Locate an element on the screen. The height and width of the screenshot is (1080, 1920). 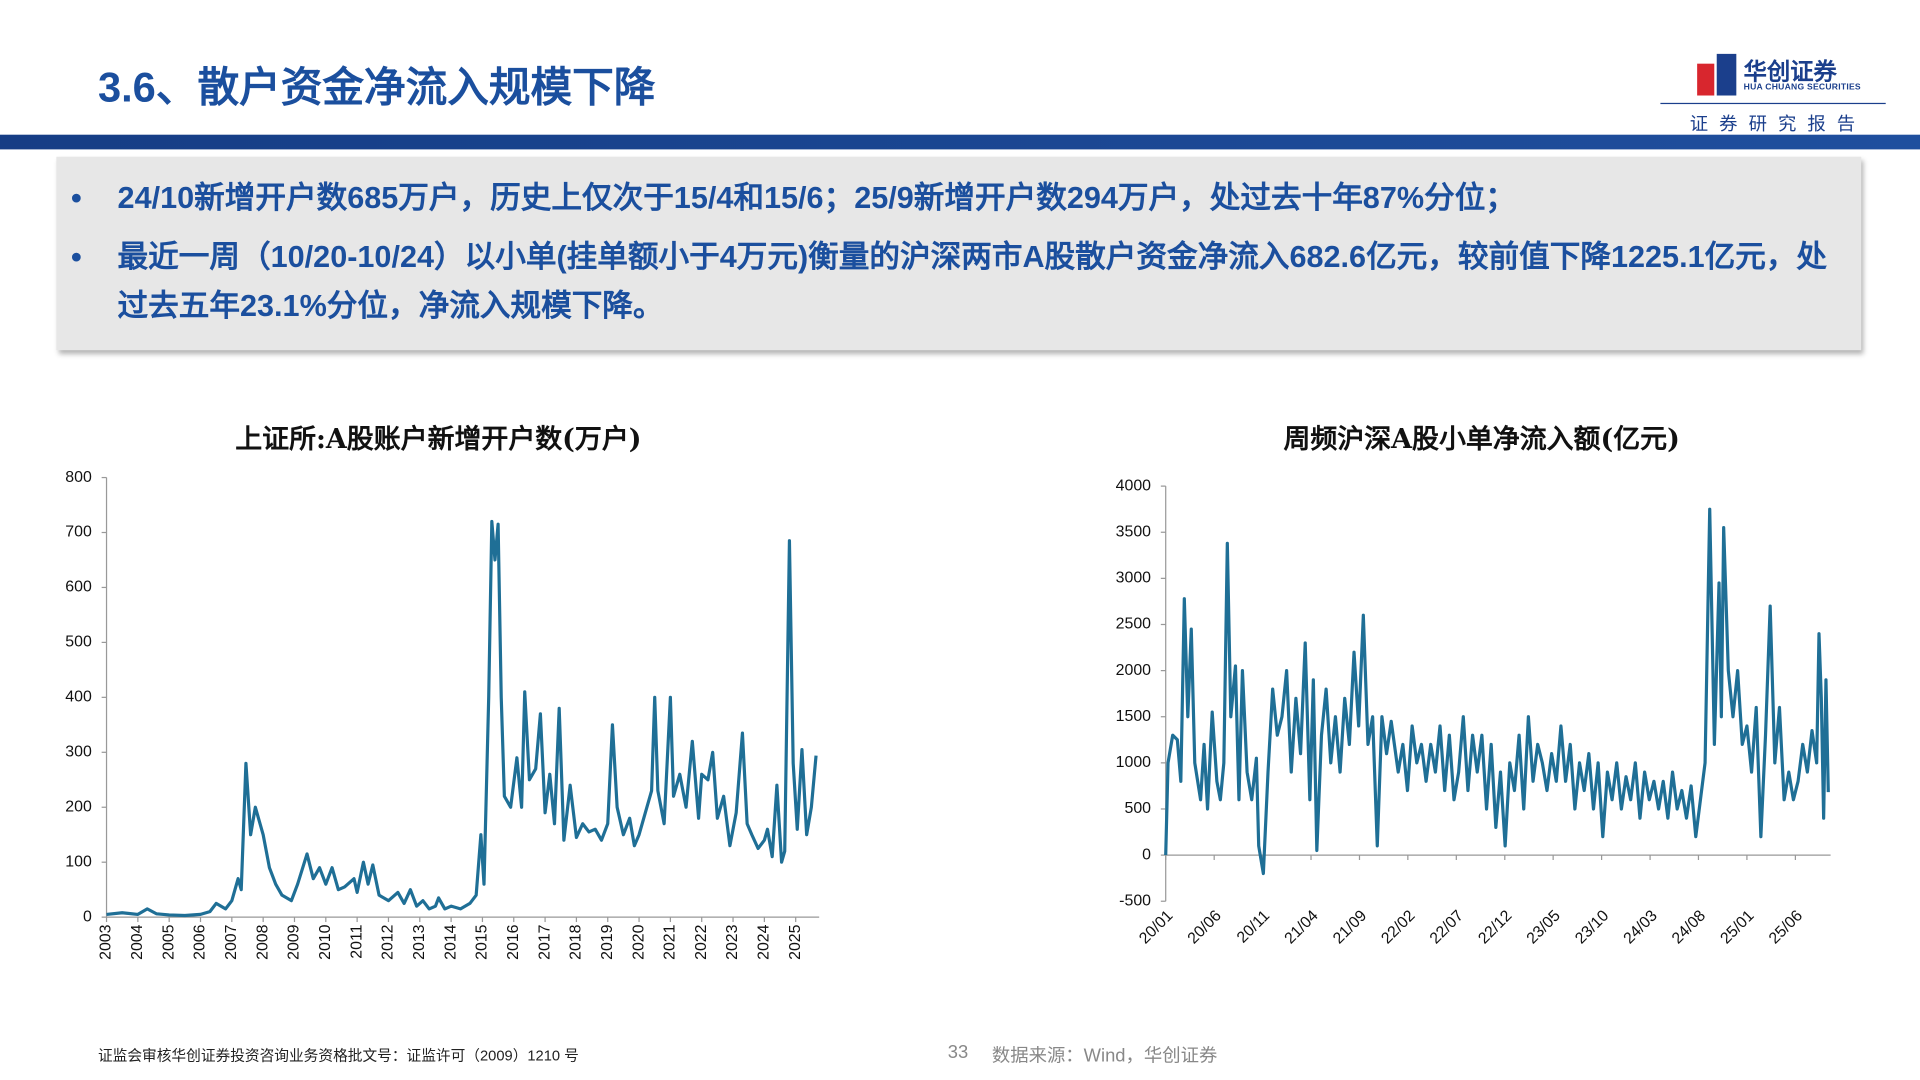
logo-icon is located at coordinates (1717, 74).